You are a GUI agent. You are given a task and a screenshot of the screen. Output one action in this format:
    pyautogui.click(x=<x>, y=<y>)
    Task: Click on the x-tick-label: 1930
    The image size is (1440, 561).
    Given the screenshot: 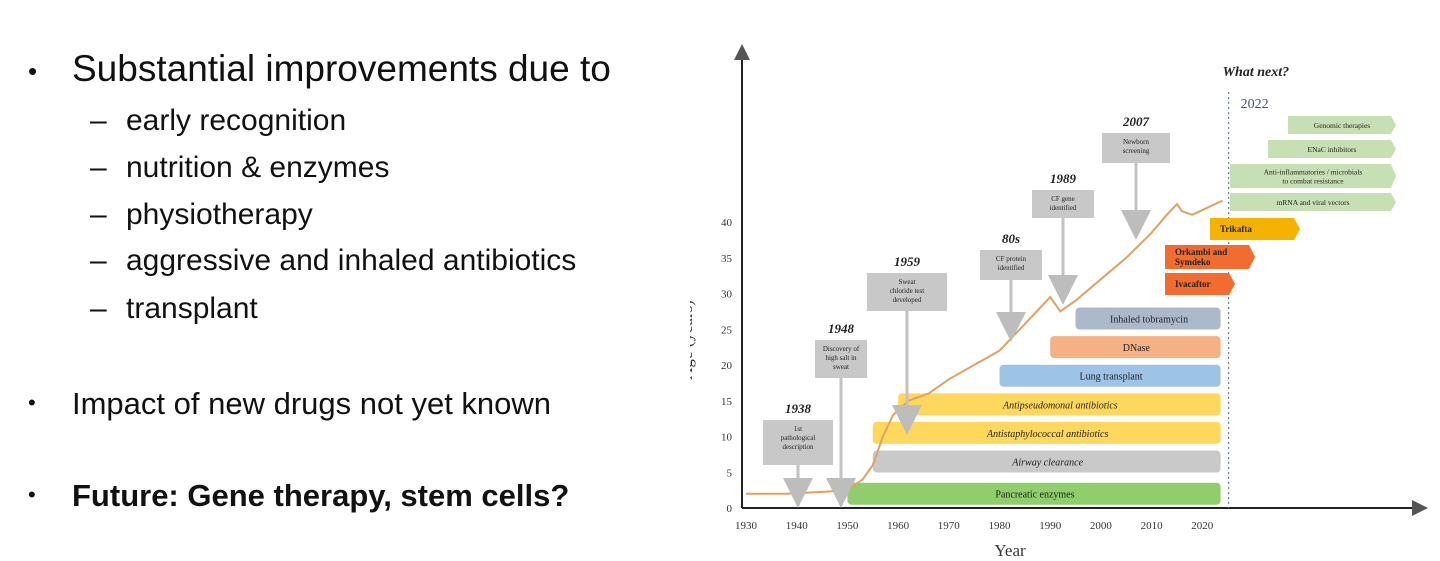 What is the action you would take?
    pyautogui.click(x=746, y=526)
    